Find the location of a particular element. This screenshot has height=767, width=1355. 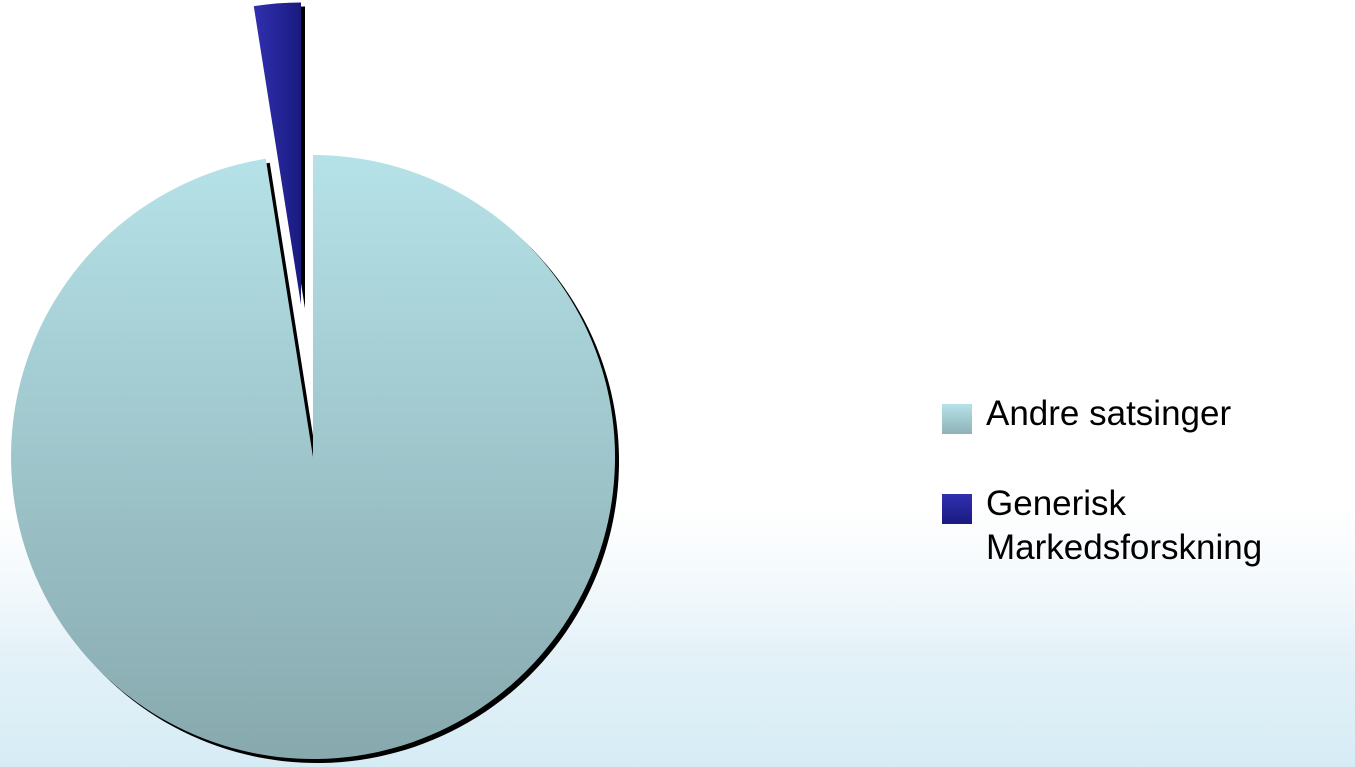

legend-label-andre-satsinger: Andre satsinger is located at coordinates (1109, 413).